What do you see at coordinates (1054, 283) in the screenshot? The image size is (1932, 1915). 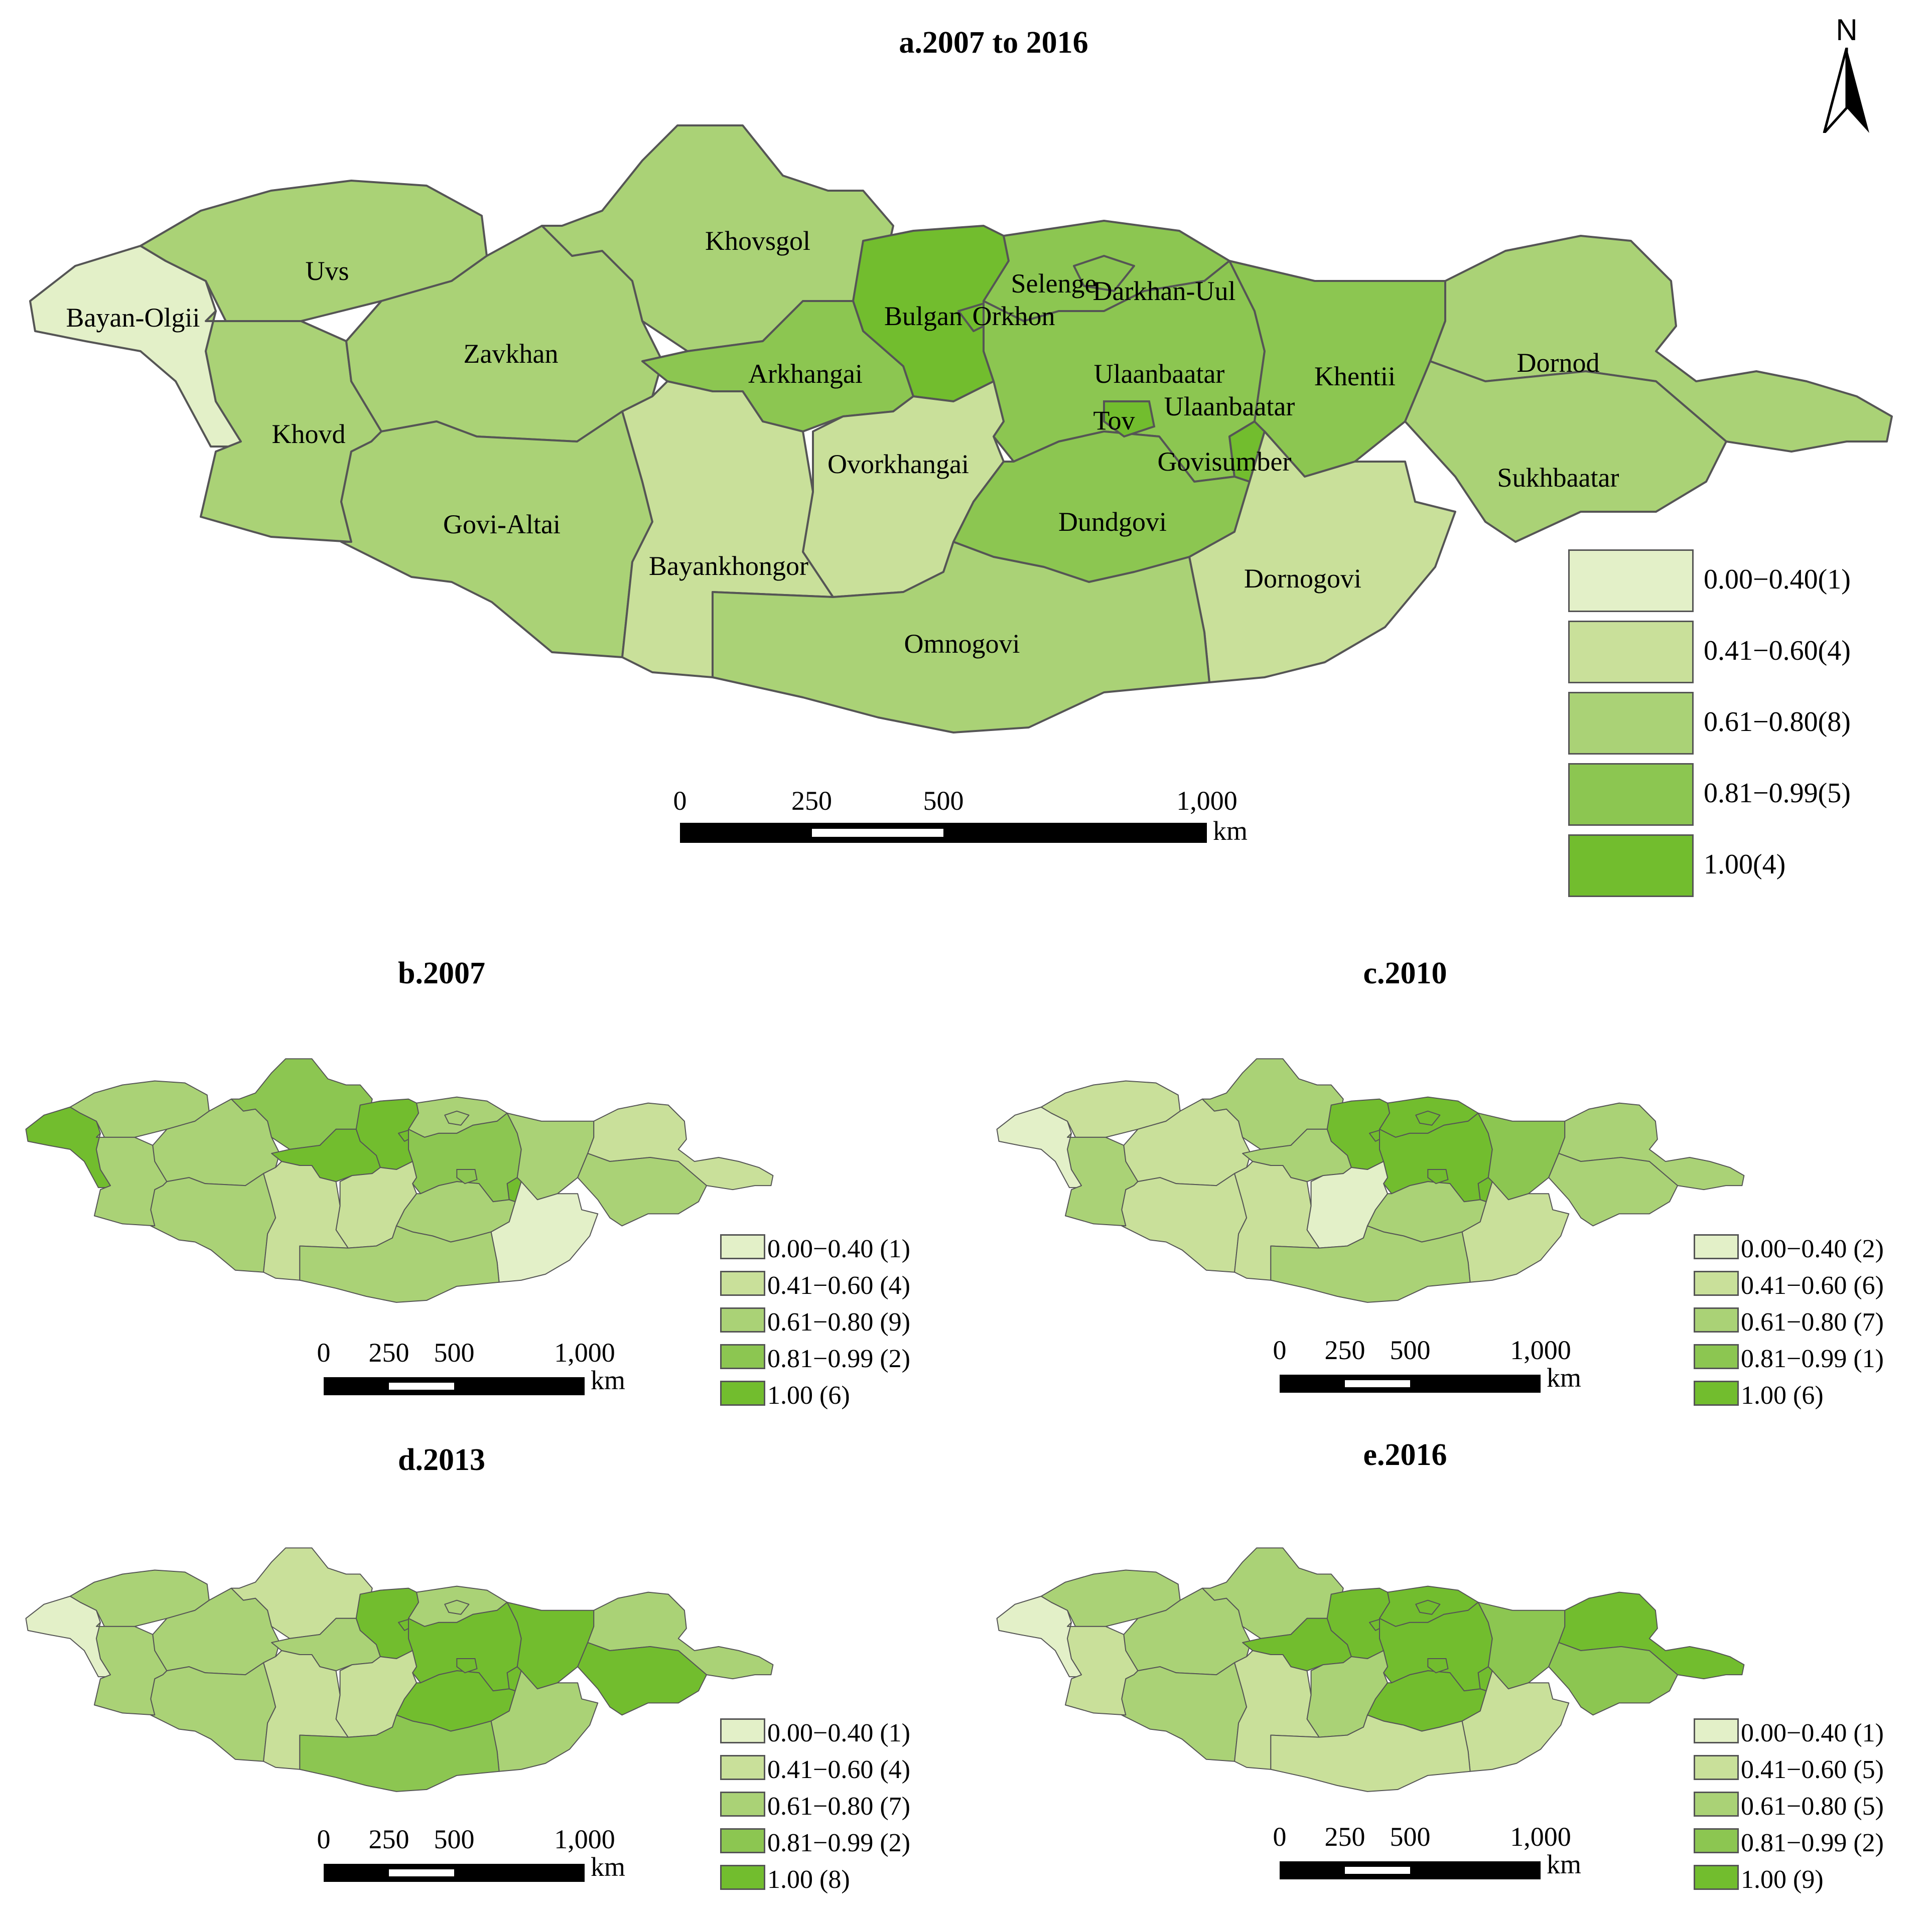 I see `region-label: Selenge` at bounding box center [1054, 283].